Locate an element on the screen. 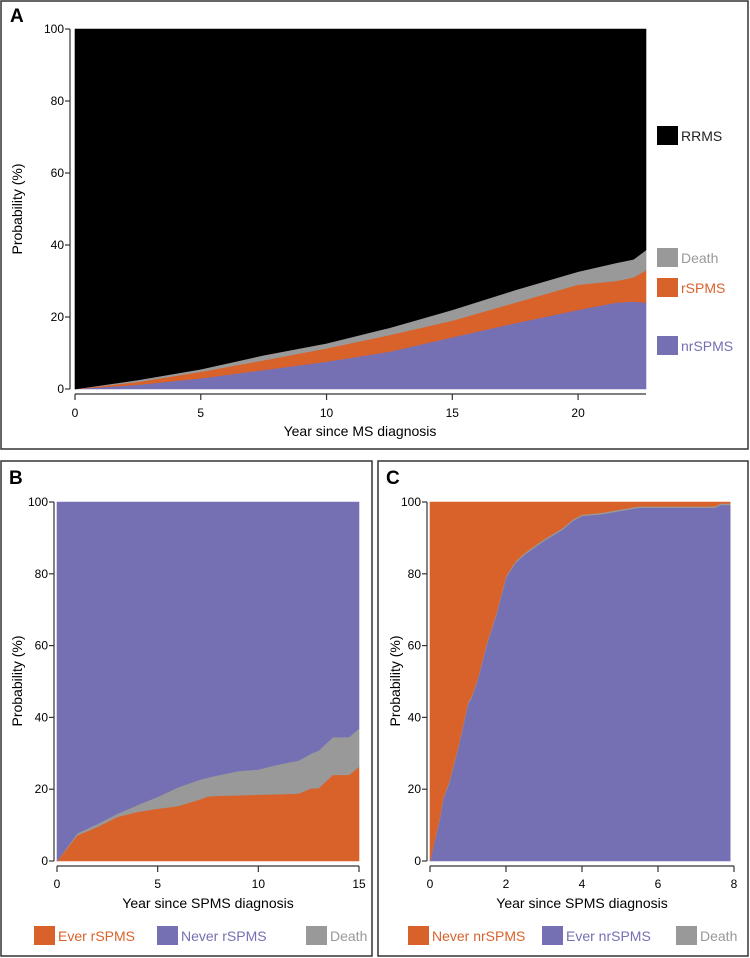 This screenshot has height=958, width=750. legend-label: RRMS is located at coordinates (701, 136).